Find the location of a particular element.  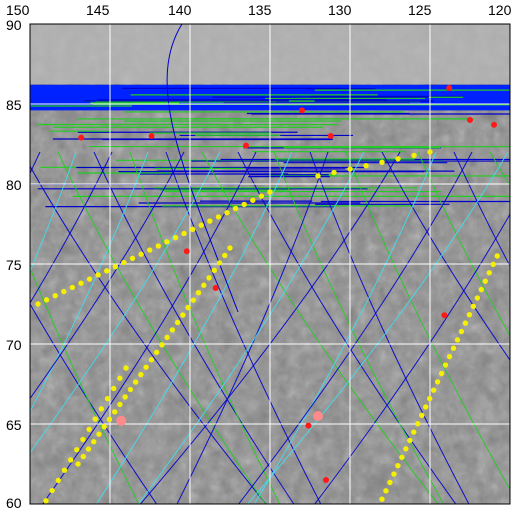

y-tick-label: 70 is located at coordinates (14, 345).